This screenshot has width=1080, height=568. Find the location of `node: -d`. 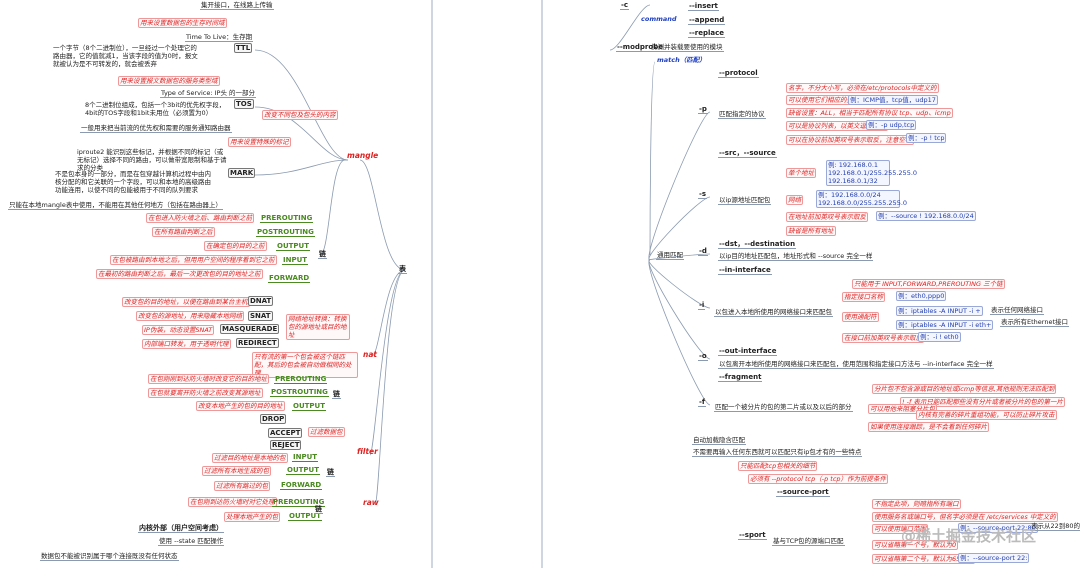

node: -d is located at coordinates (703, 251).